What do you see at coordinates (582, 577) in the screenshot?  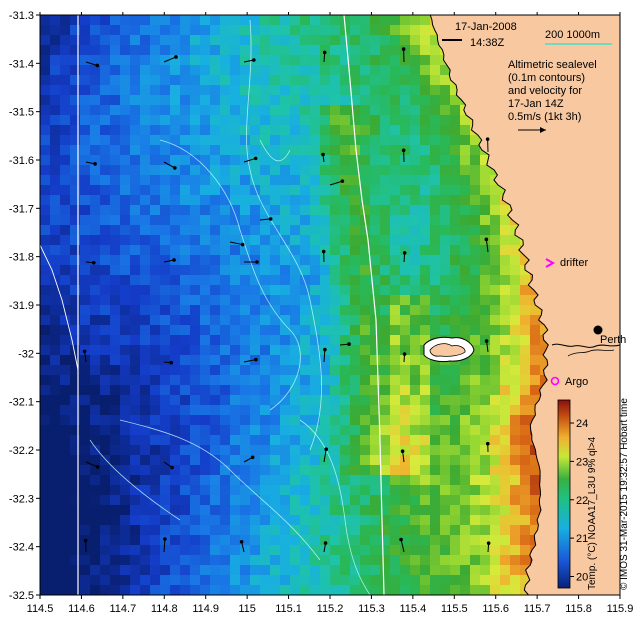 I see `colorbar-tick-label: 20` at bounding box center [582, 577].